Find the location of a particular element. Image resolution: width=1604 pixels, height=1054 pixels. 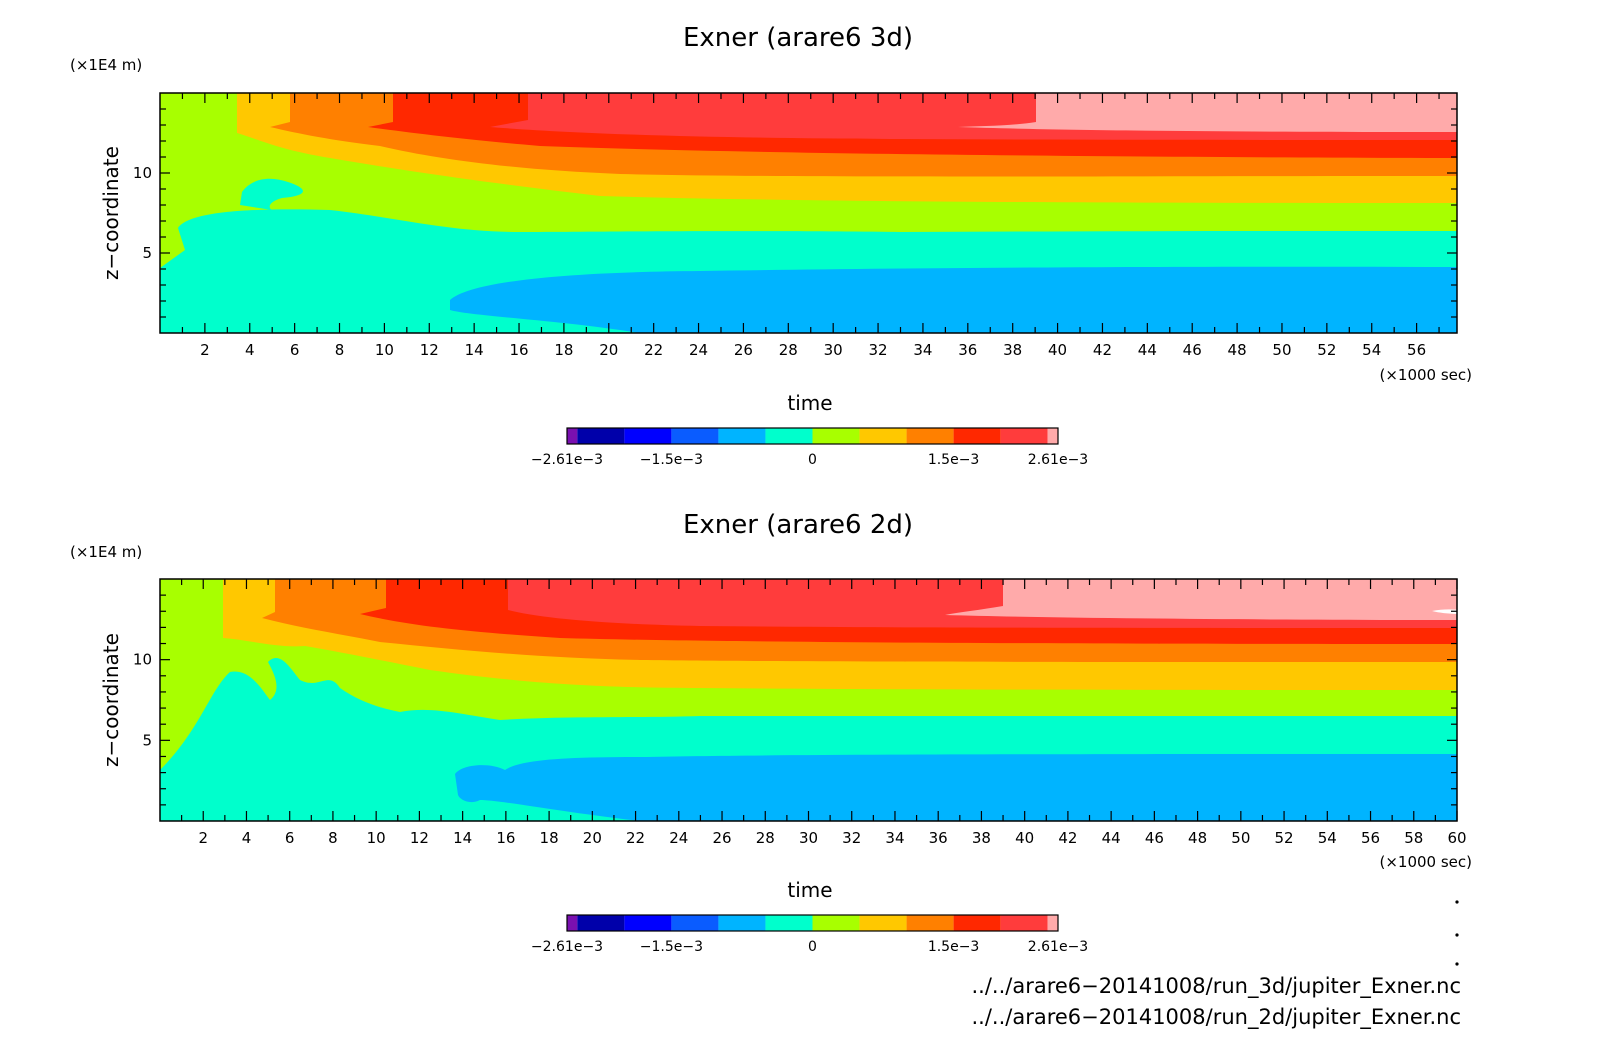

band-cyan-bubble is located at coordinates (240, 718).